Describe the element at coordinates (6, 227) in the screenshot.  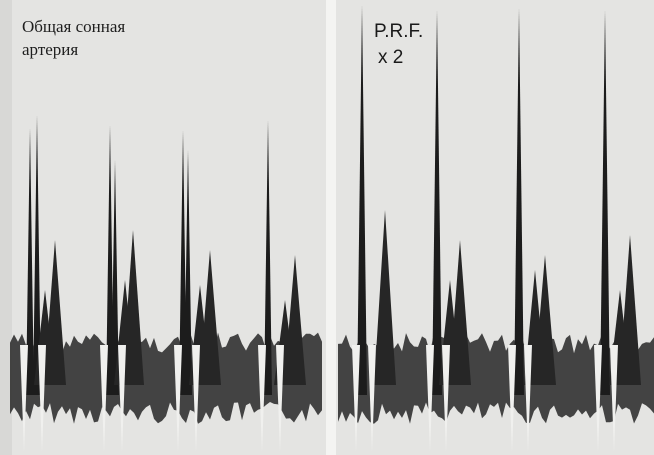
I see `left-edge` at that location.